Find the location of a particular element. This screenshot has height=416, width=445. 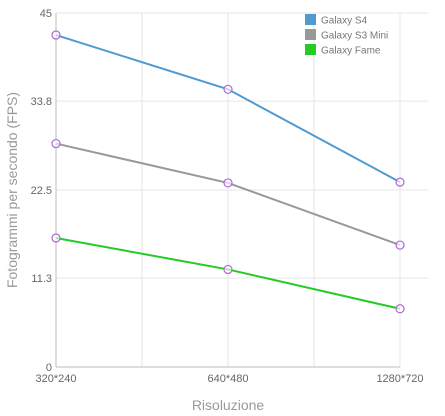

y-tick-label: 22.5 is located at coordinates (41, 191).